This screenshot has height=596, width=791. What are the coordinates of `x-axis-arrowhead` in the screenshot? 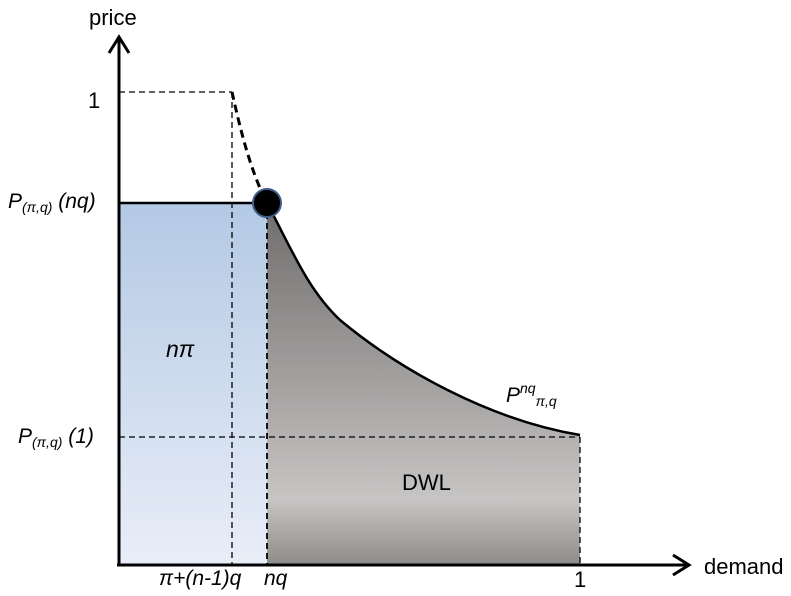 It's located at (682, 565).